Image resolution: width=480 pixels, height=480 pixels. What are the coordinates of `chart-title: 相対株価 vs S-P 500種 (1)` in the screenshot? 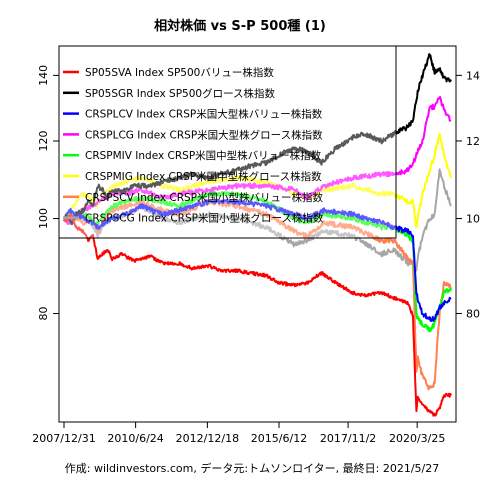 It's located at (240, 26).